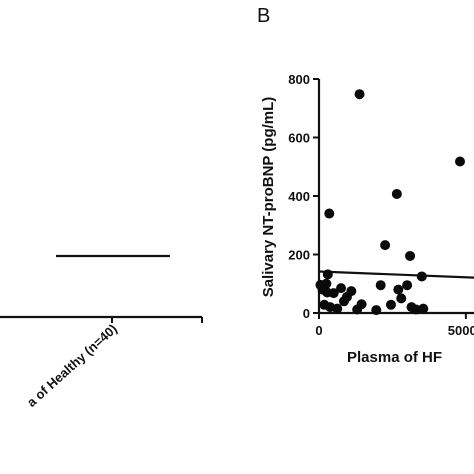  Describe the element at coordinates (299, 138) in the screenshot. I see `panel-b-y-tick-label: 600` at that location.